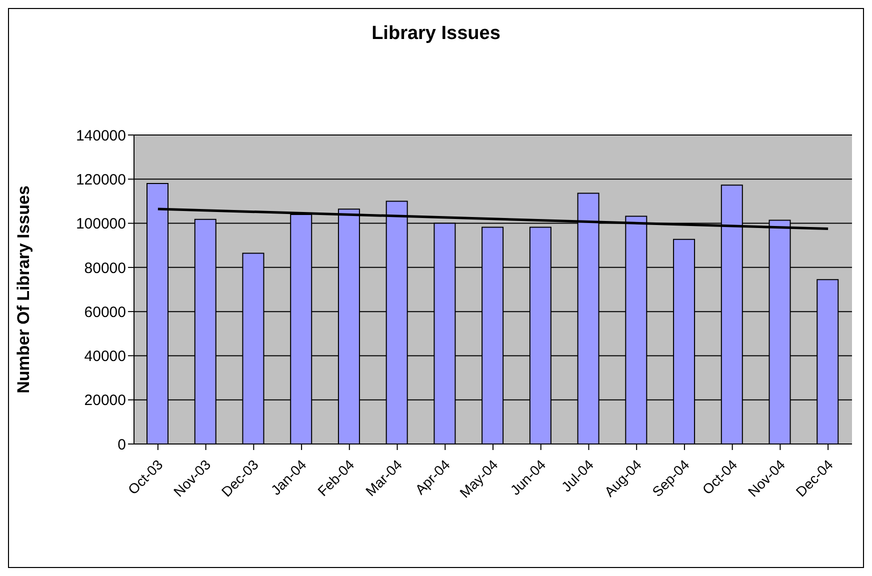 The image size is (872, 576). Describe the element at coordinates (24, 290) in the screenshot. I see `y-axis-title: Number Of Library Issues` at that location.